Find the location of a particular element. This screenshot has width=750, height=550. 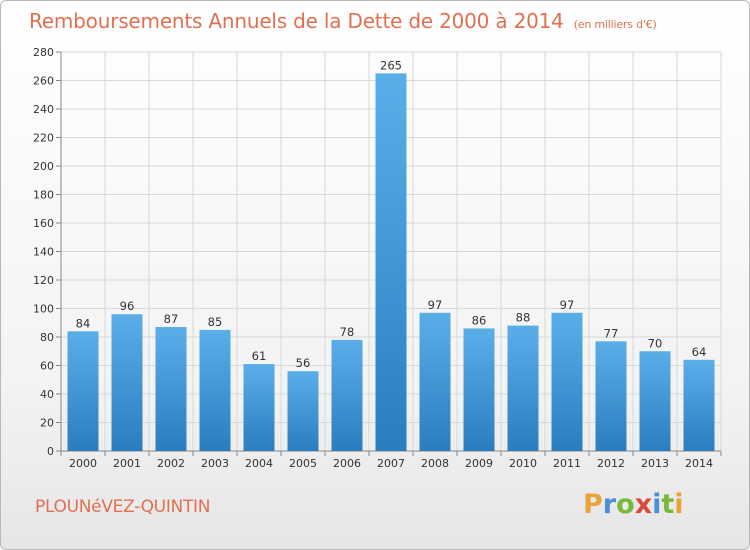

y-tick-label: 160 is located at coordinates (43, 223).